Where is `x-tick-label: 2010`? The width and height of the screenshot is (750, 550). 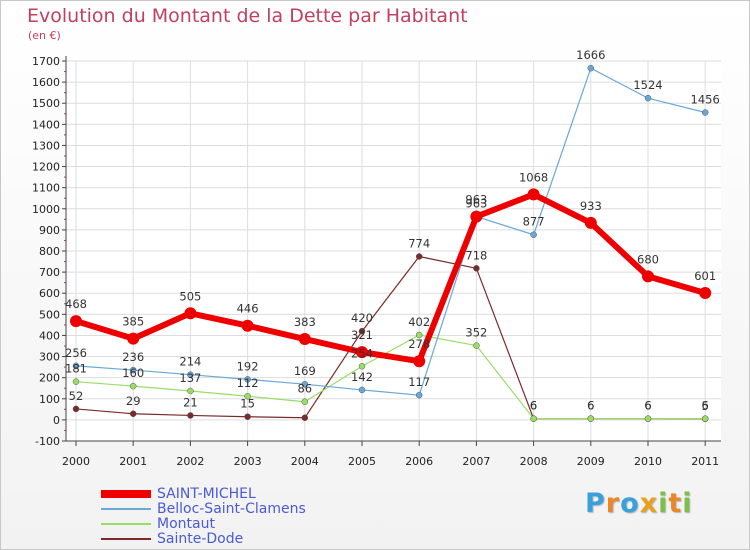
x-tick-label: 2010 is located at coordinates (648, 461).